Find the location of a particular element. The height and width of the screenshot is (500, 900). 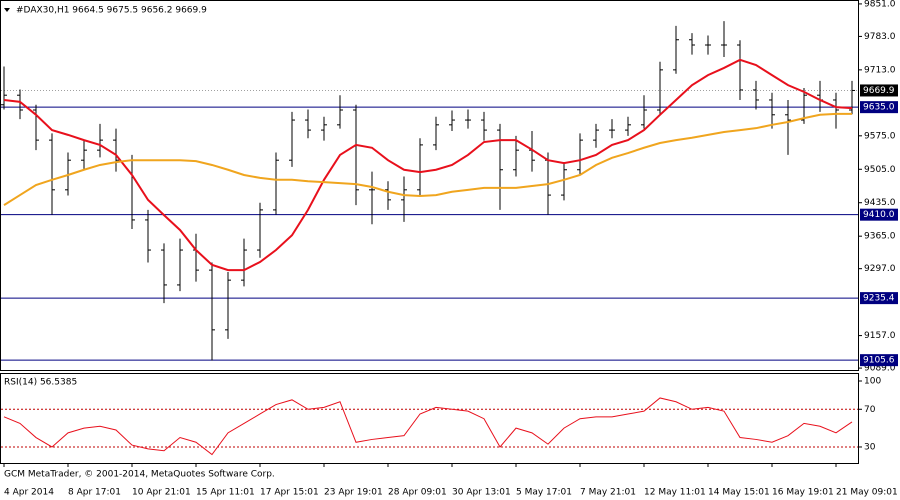

level-label: 9635.0 is located at coordinates (879, 108).